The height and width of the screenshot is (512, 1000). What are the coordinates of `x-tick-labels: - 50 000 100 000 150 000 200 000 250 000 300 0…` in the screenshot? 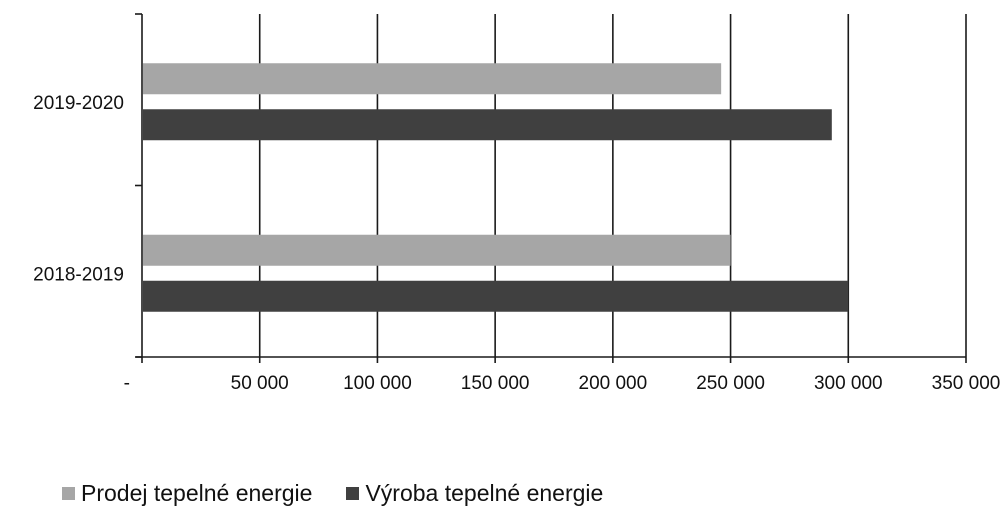 It's located at (562, 383).